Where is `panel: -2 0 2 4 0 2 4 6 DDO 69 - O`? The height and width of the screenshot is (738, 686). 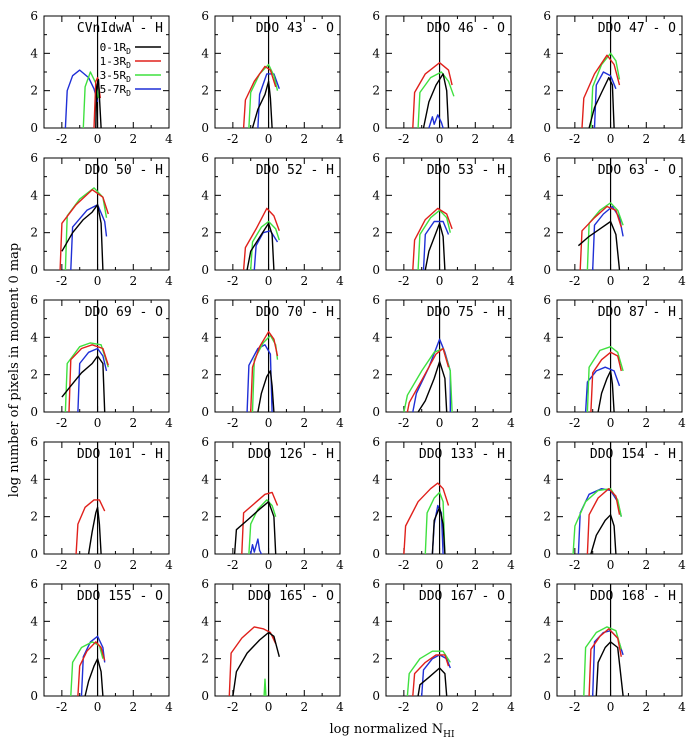
panel: -2 0 2 4 0 2 4 6 DDO 69 - O is located at coordinates (101, 361).